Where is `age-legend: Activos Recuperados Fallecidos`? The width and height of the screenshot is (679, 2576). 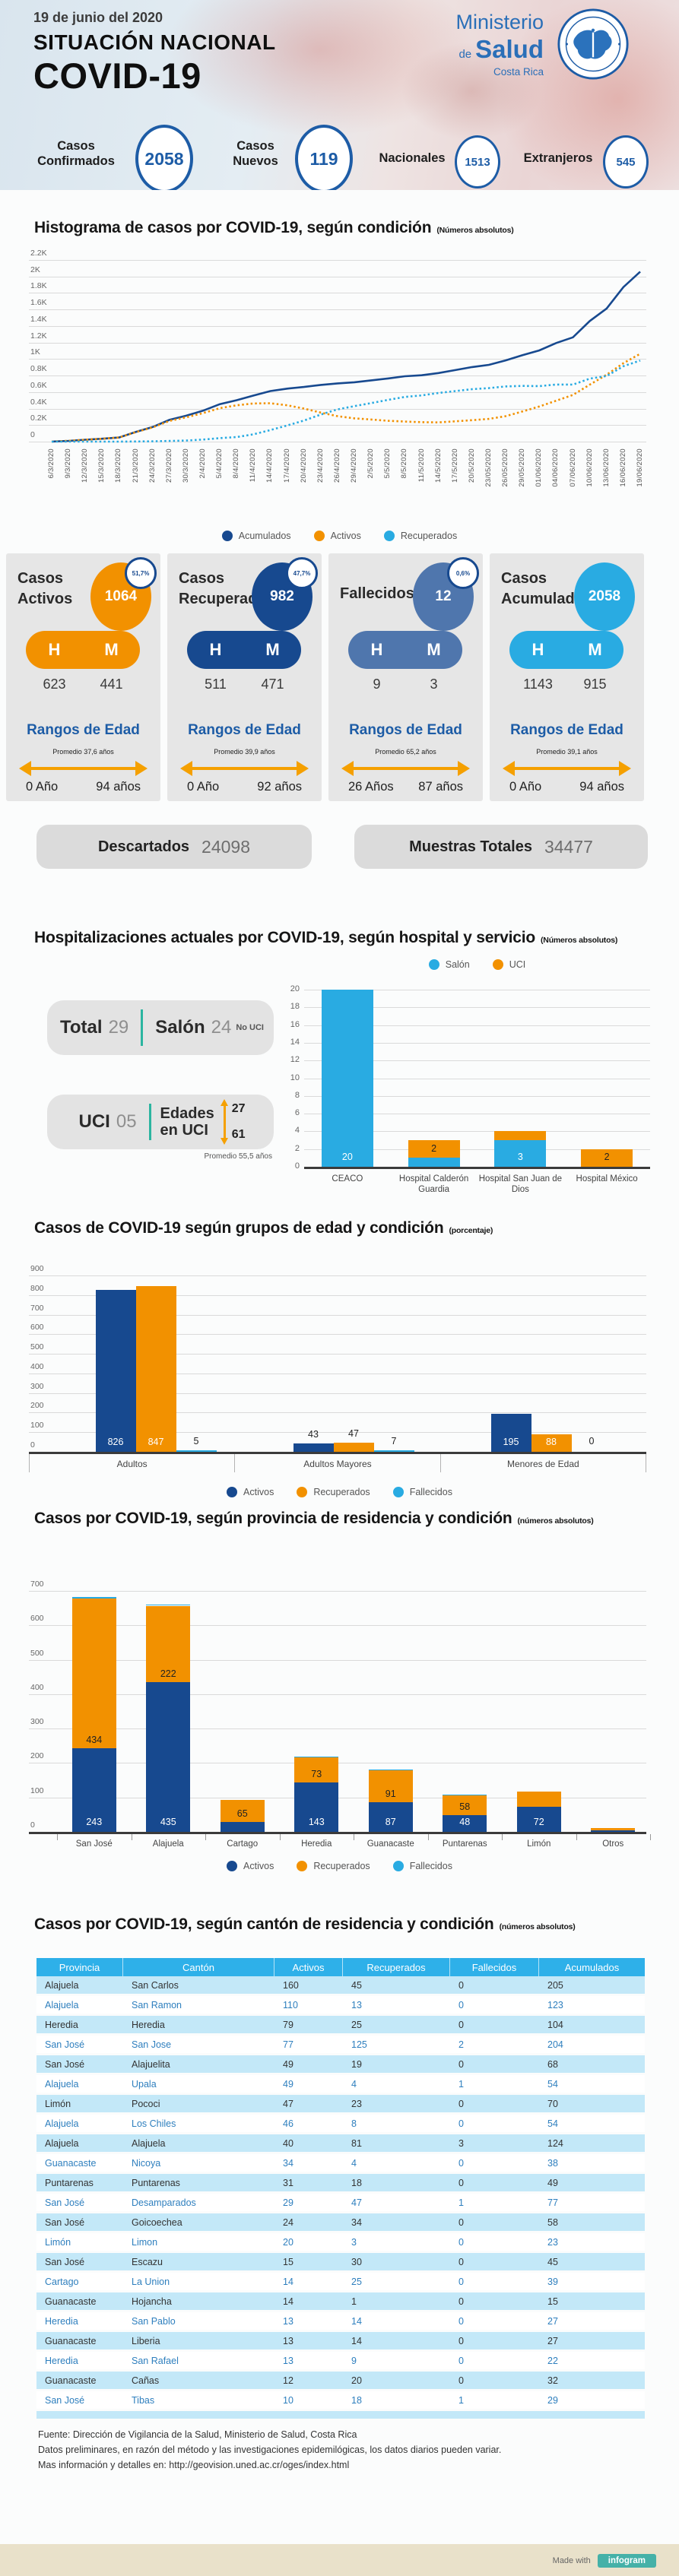 age-legend: Activos Recuperados Fallecidos is located at coordinates (339, 1492).